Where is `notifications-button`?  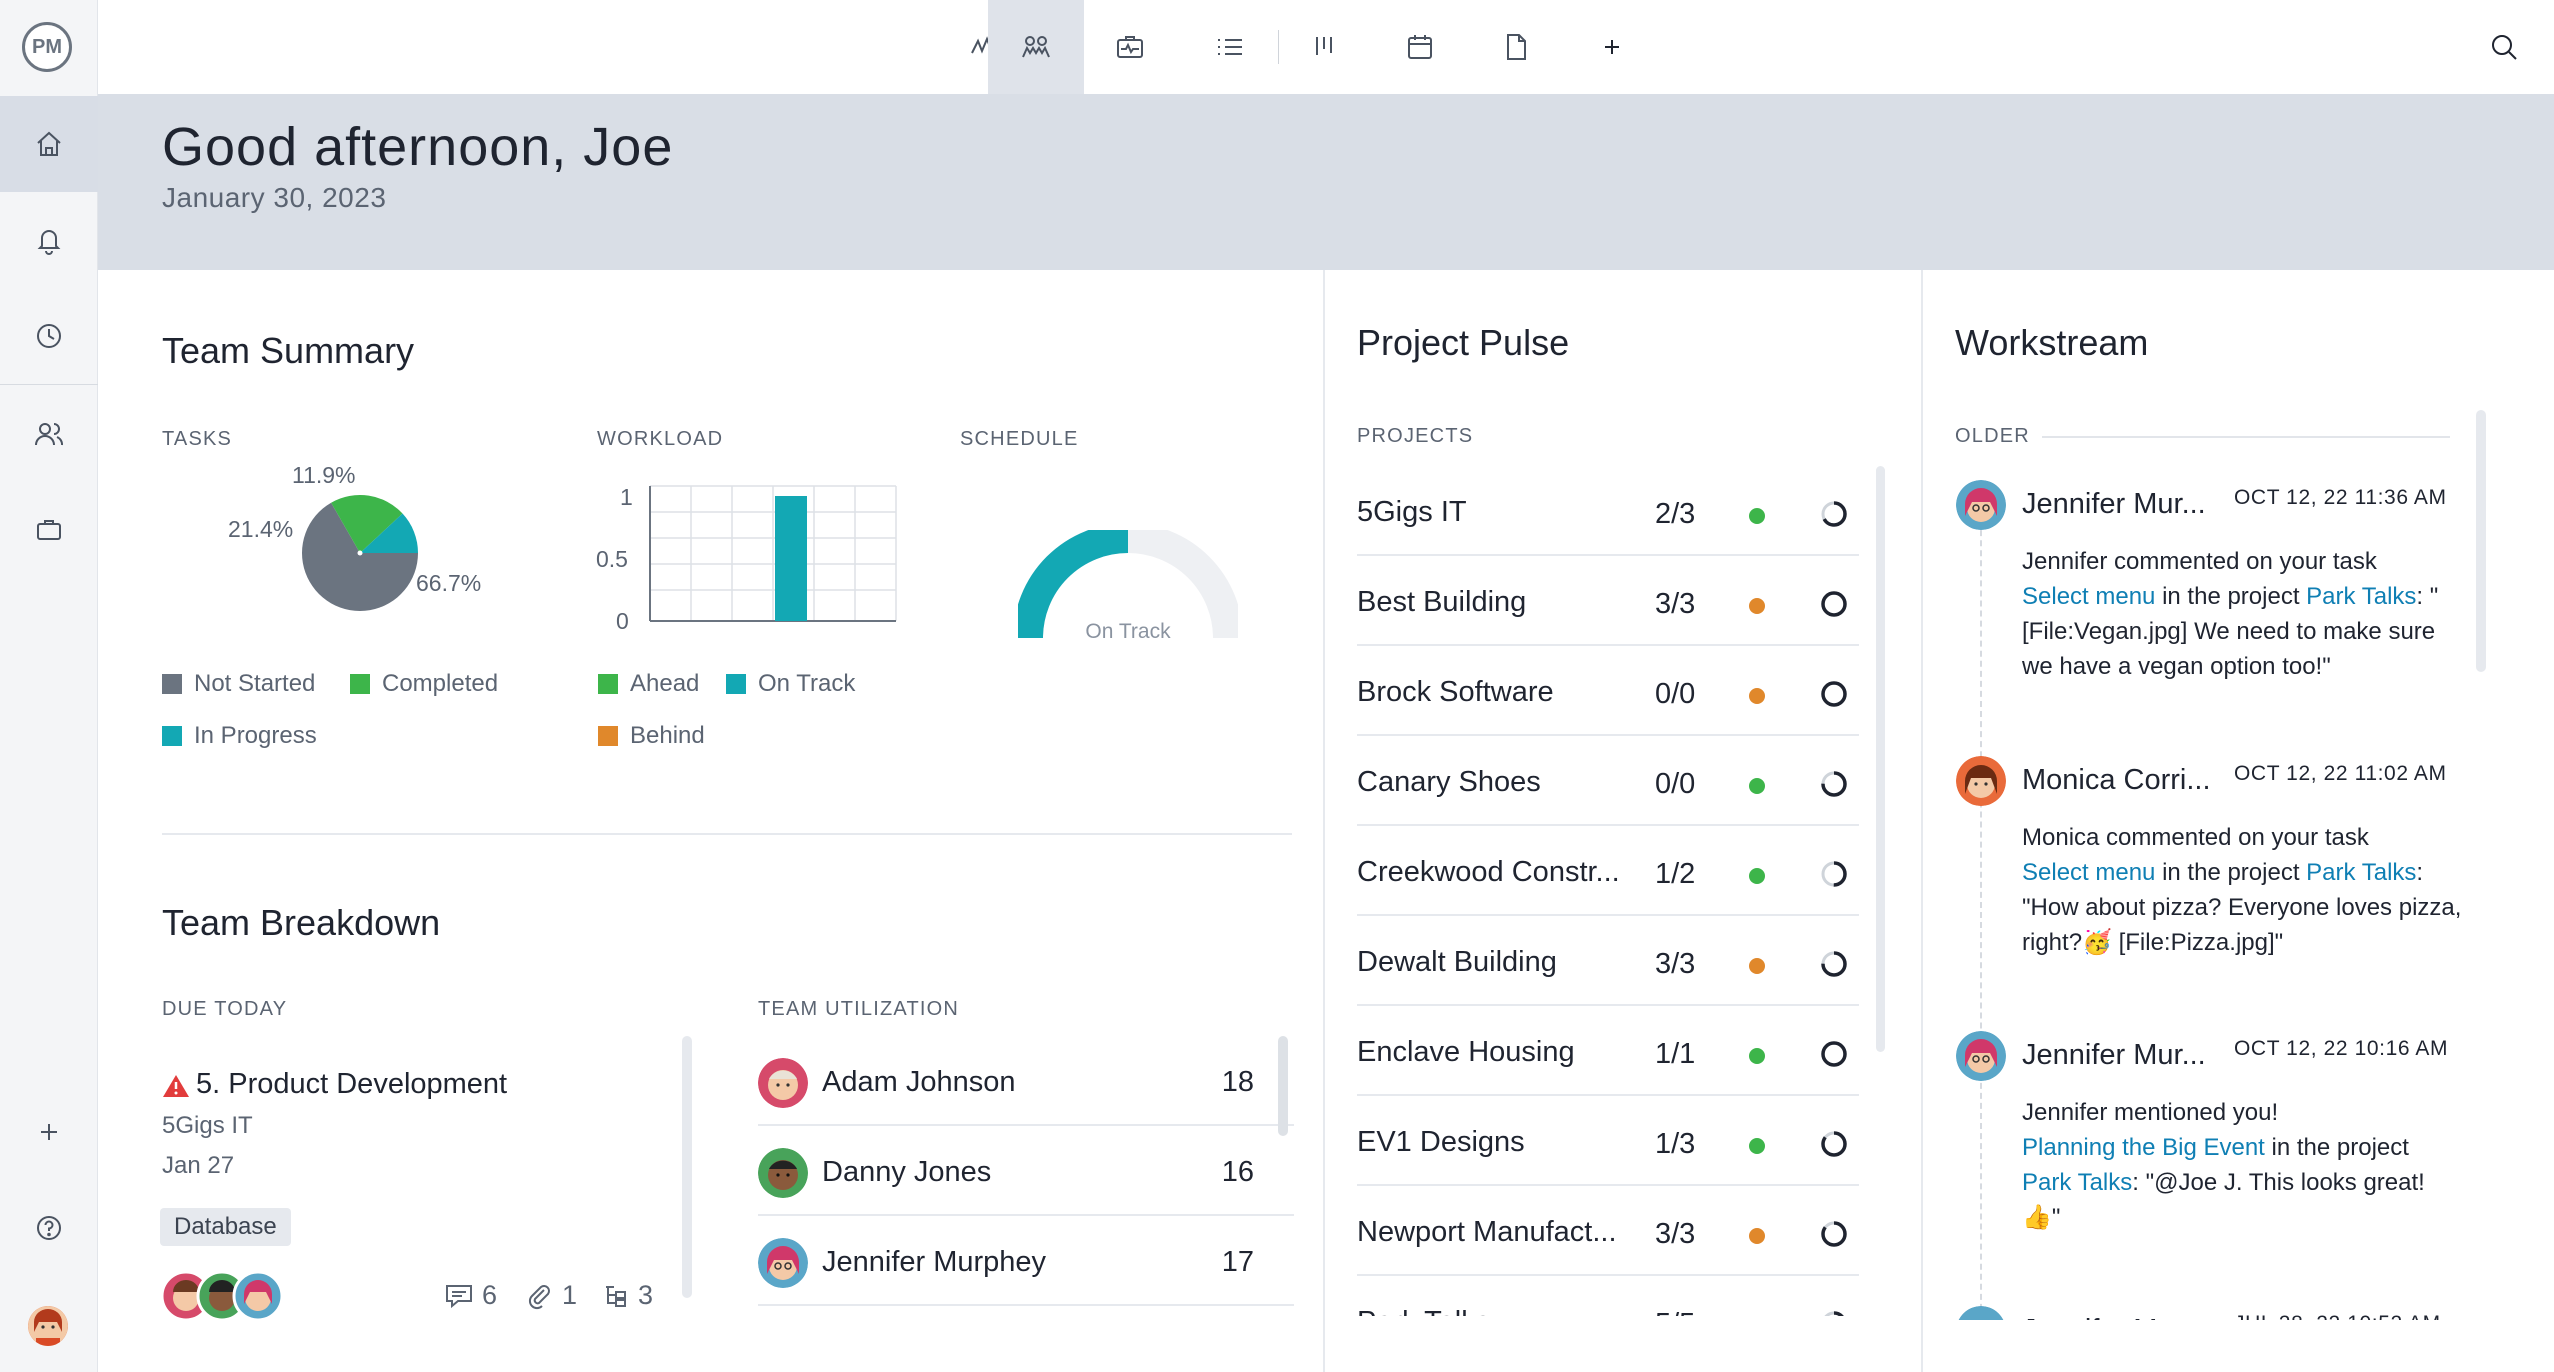
notifications-button is located at coordinates (49, 240).